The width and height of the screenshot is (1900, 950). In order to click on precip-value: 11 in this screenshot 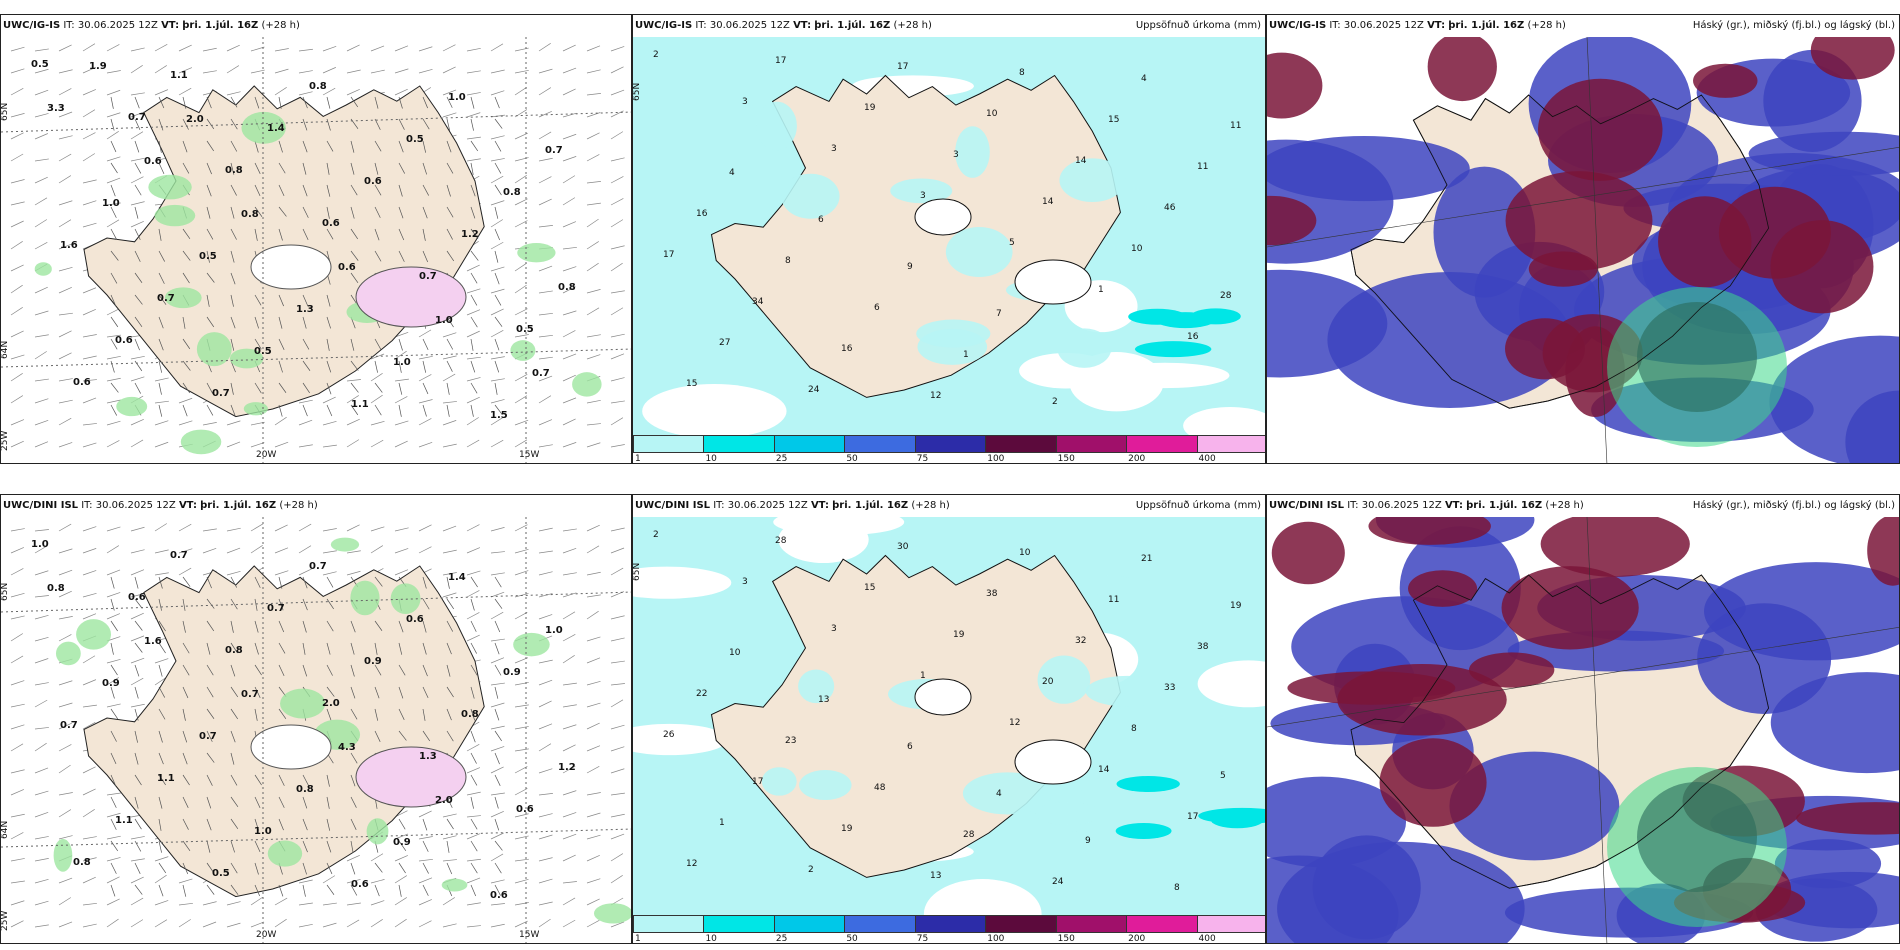, I will do `click(1202, 167)`.